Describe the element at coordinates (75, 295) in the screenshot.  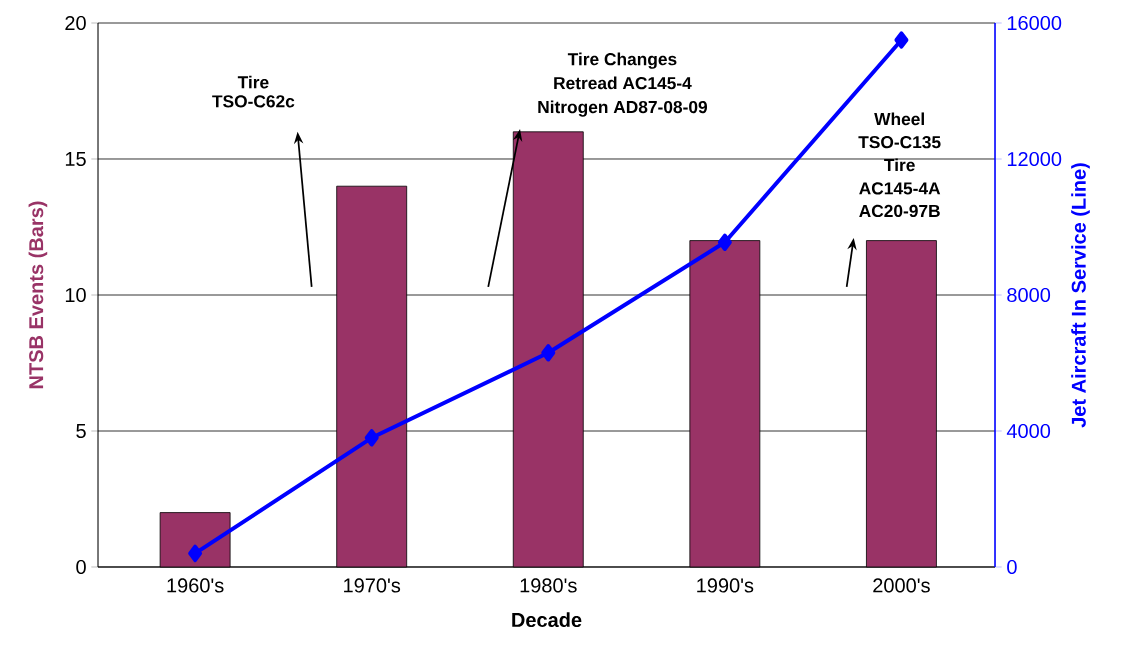
I see `y-tick-label: 10` at that location.